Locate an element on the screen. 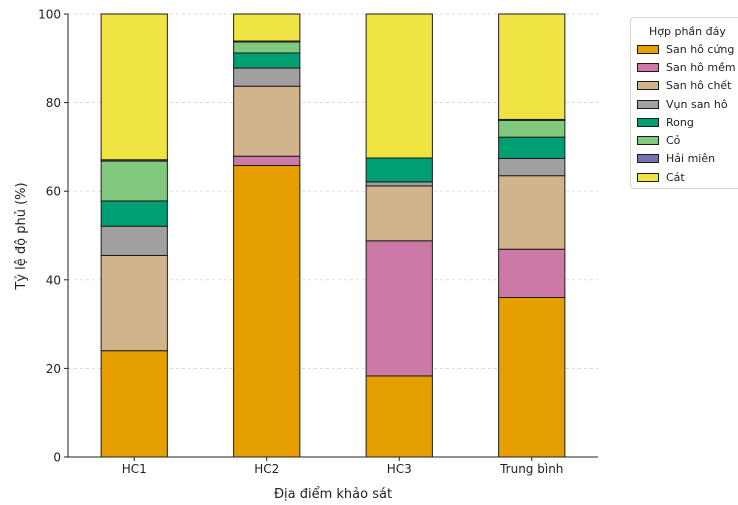 Image resolution: width=738 pixels, height=505 pixels. legend-label: San hô mềm is located at coordinates (701, 67).